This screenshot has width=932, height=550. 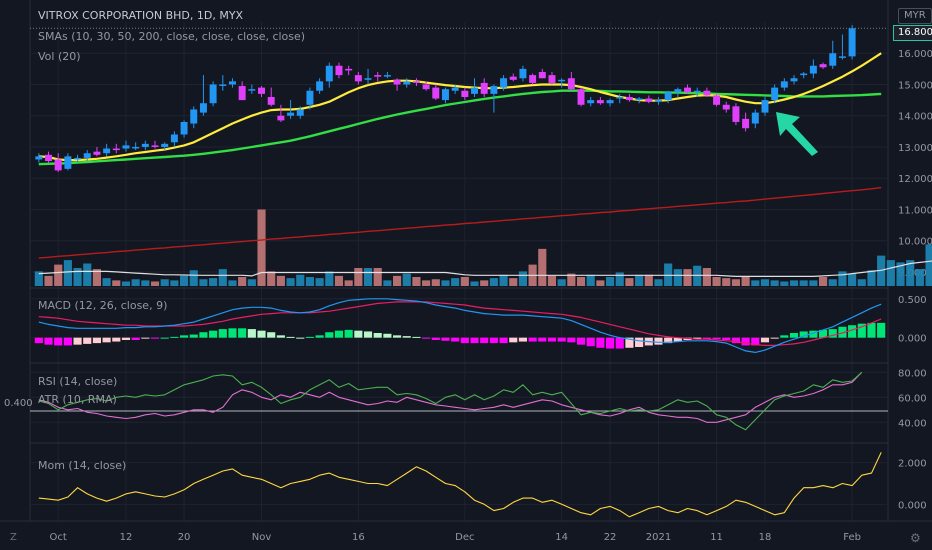 I want to click on x-tick-label: 16, so click(x=358, y=537).